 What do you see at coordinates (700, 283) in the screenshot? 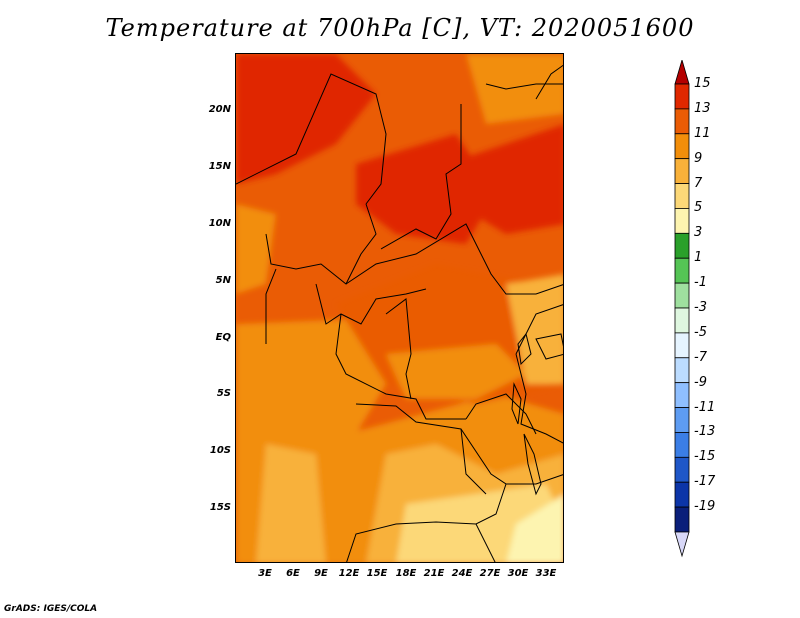
I see `colorbar-label: -1` at bounding box center [700, 283].